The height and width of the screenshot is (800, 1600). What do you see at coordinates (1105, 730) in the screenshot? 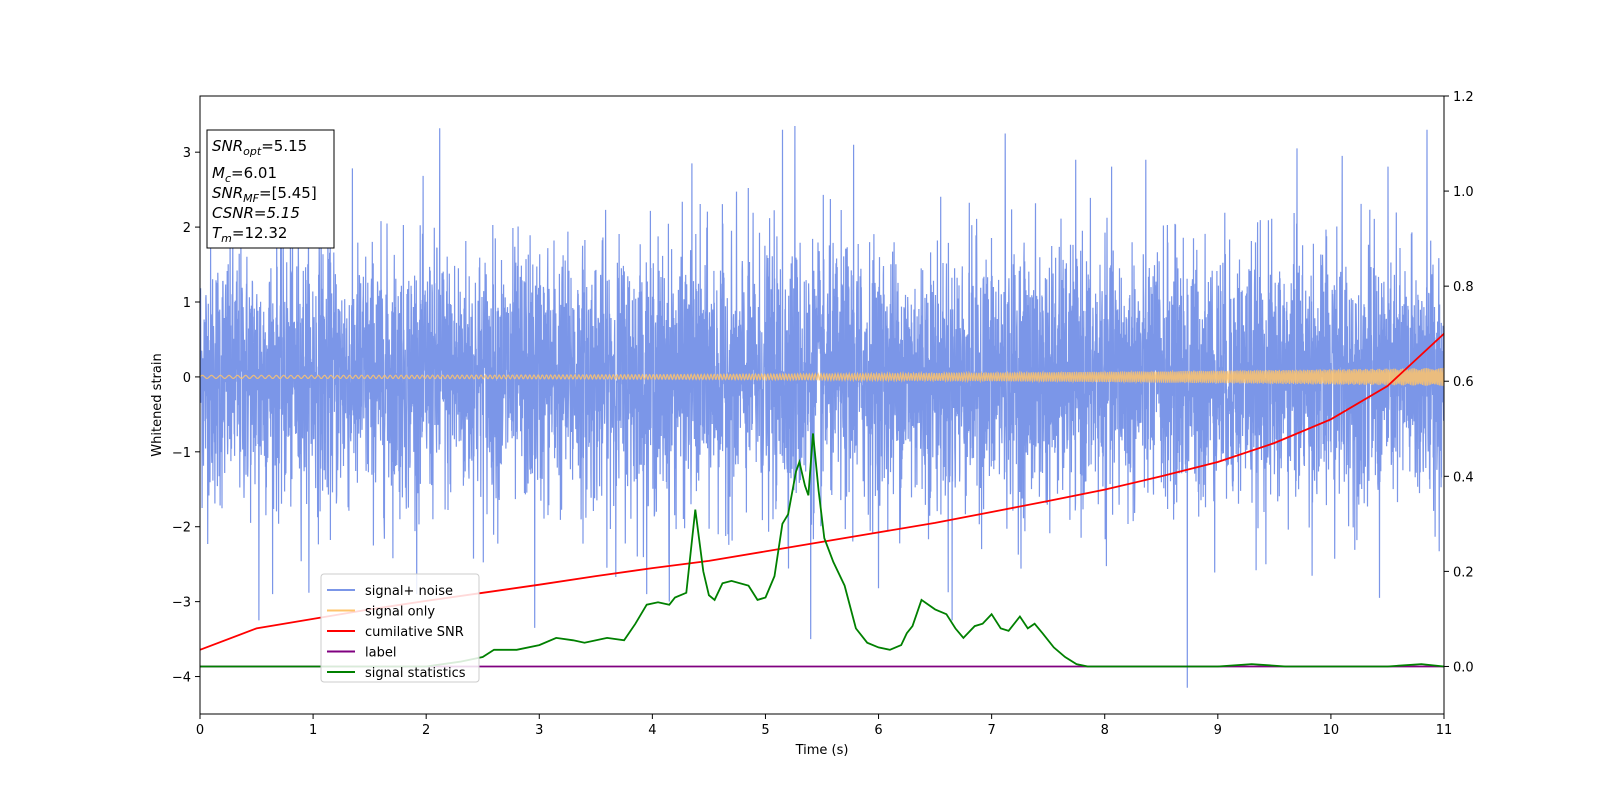
I see `x-tick-label: 8` at bounding box center [1105, 730].